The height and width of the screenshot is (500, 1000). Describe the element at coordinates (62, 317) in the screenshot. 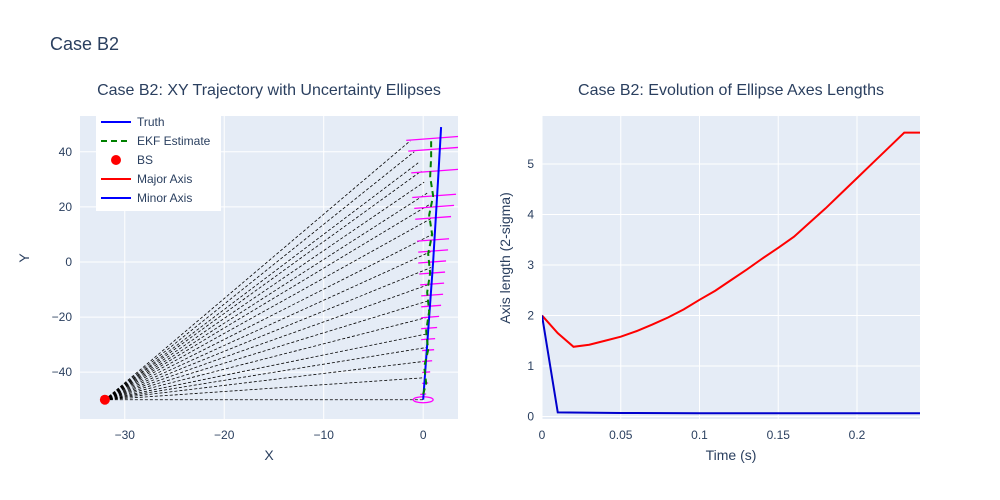

I see `trajectory-y-tick-label: −20` at that location.